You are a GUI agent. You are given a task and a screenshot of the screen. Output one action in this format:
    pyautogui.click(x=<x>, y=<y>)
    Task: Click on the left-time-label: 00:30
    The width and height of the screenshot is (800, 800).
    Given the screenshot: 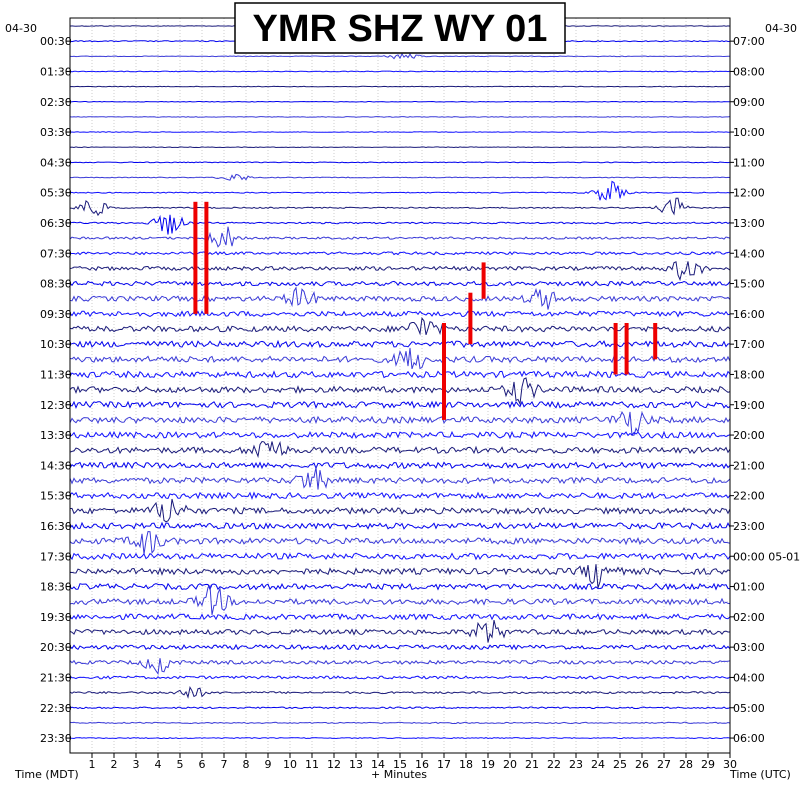 What is the action you would take?
    pyautogui.click(x=56, y=41)
    